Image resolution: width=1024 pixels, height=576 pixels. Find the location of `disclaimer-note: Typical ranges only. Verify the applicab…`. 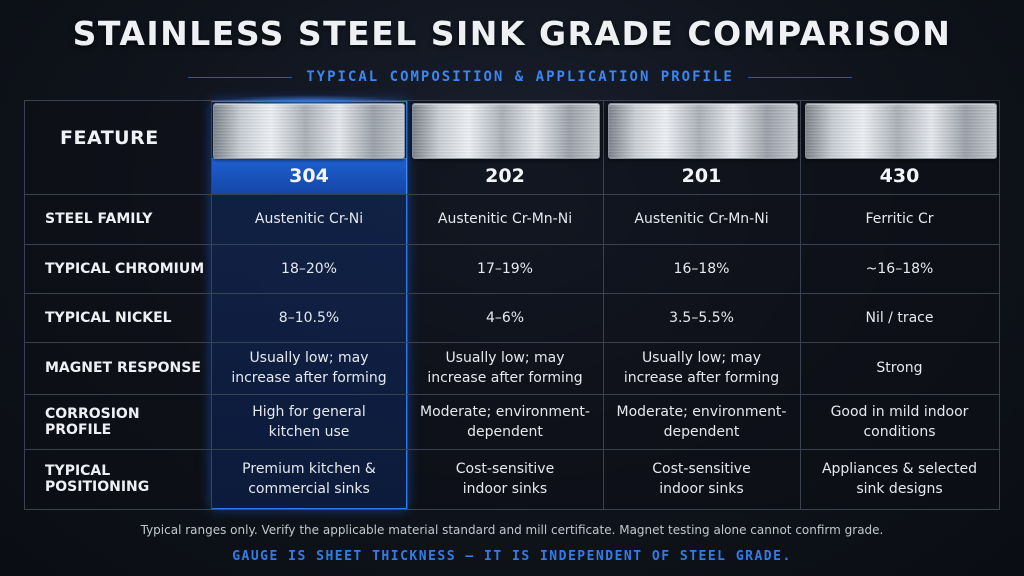

disclaimer-note: Typical ranges only. Verify the applicab… is located at coordinates (512, 530).